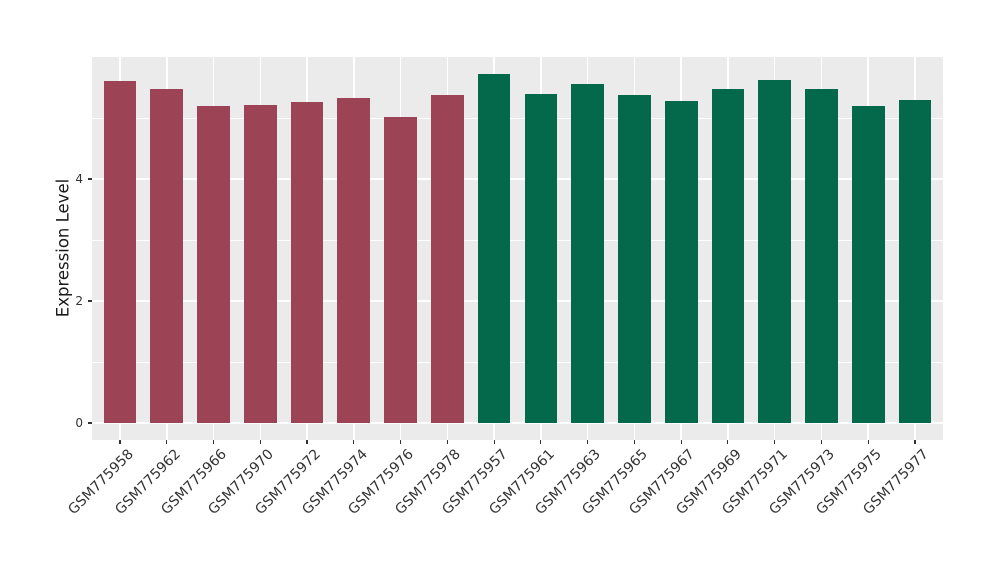  I want to click on bar-GSM775958, so click(120, 251).